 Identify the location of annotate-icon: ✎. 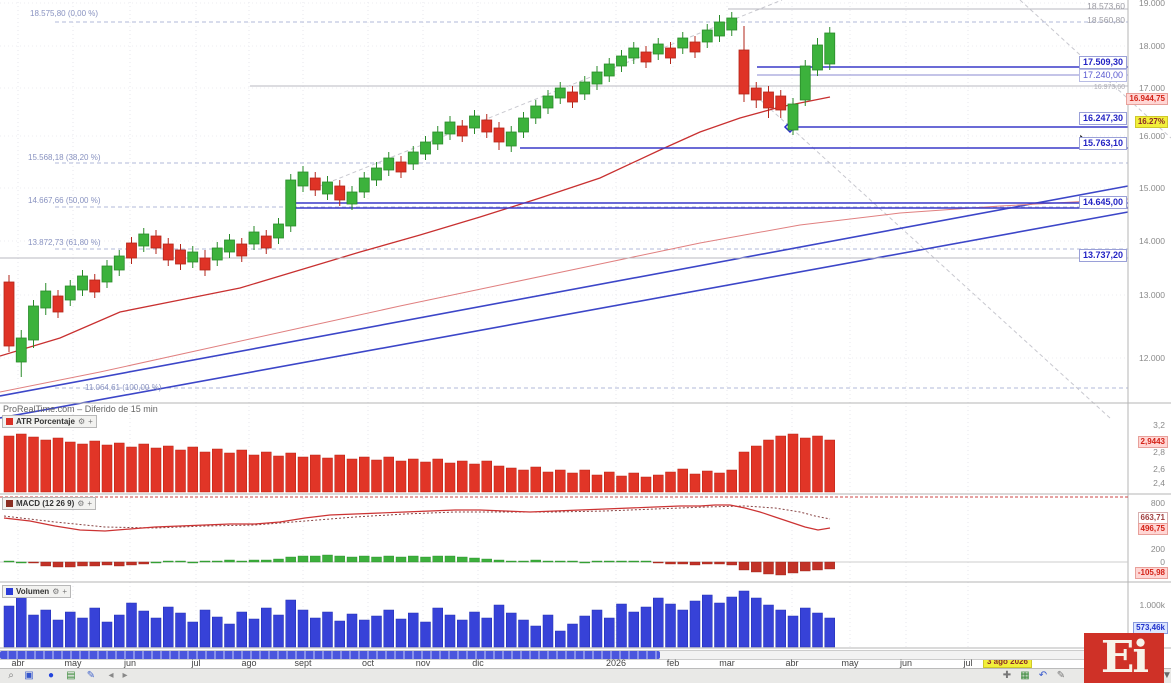
(1061, 675).